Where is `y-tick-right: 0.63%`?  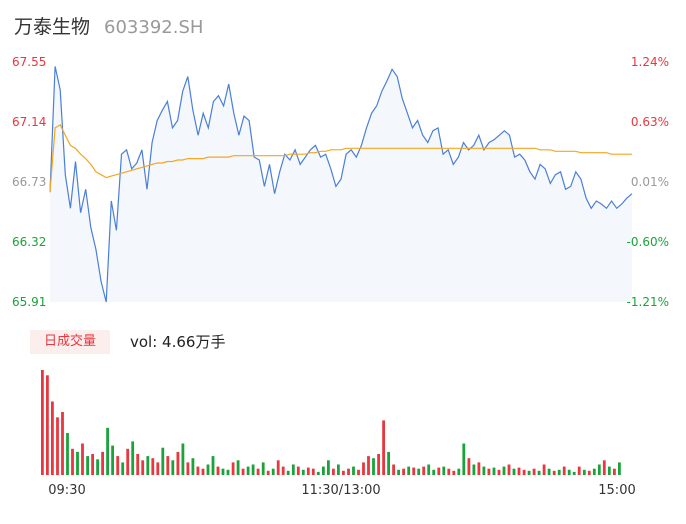
y-tick-right: 0.63% is located at coordinates (650, 122).